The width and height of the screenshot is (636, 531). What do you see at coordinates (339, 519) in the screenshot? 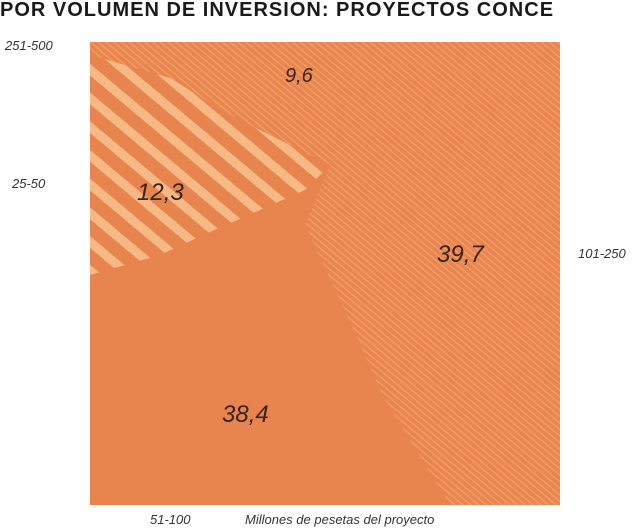
I see `unit-label: Millones de pesetas del proyecto` at bounding box center [339, 519].